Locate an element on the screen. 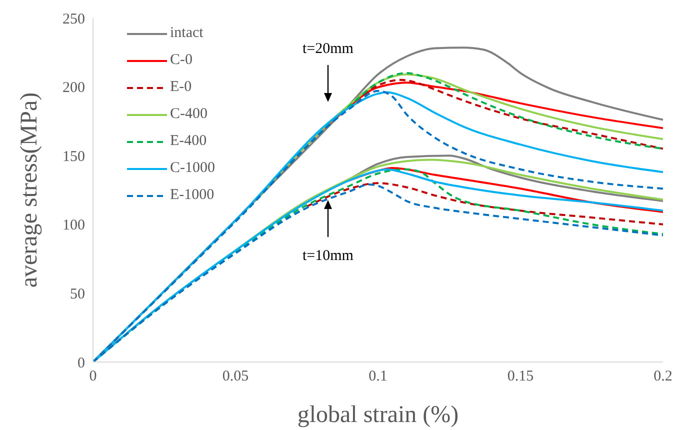  y-tick-label: 50 is located at coordinates (77, 294).